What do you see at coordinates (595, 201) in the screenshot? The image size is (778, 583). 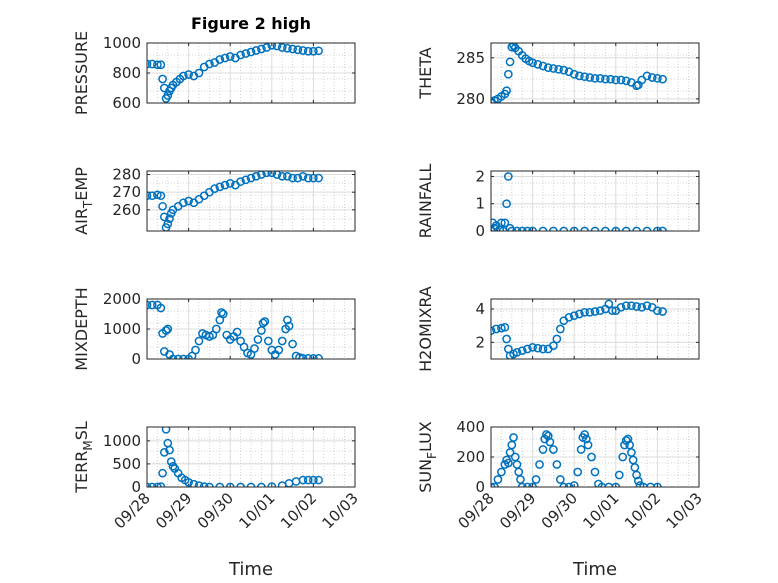 I see `rainfall-axes-box` at bounding box center [595, 201].